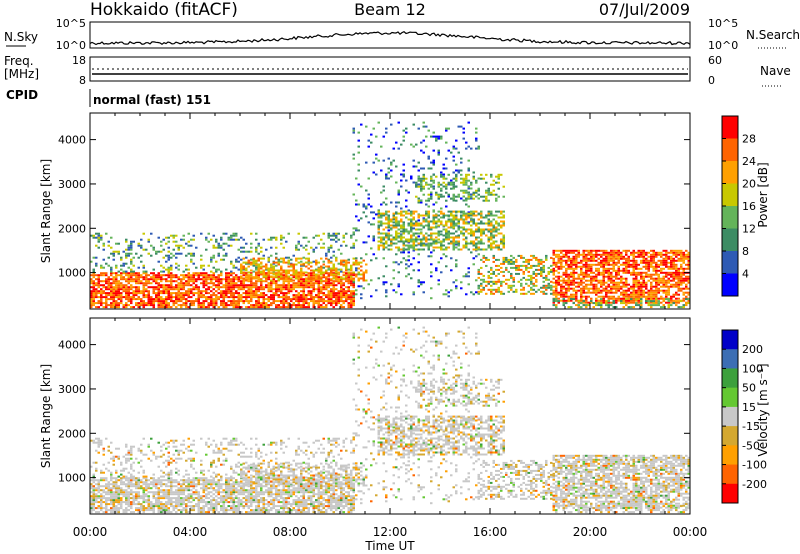 The width and height of the screenshot is (800, 554). I want to click on colorbar-swatch, so click(730, 172).